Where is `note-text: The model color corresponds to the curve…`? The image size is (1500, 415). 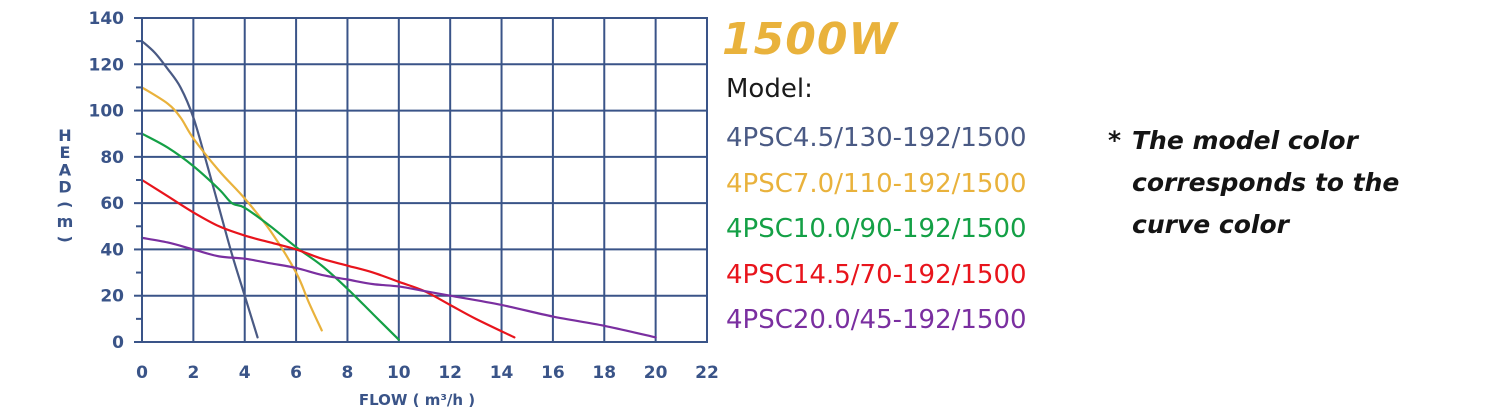 note-text: The model color corresponds to the curve… is located at coordinates (1266, 182).